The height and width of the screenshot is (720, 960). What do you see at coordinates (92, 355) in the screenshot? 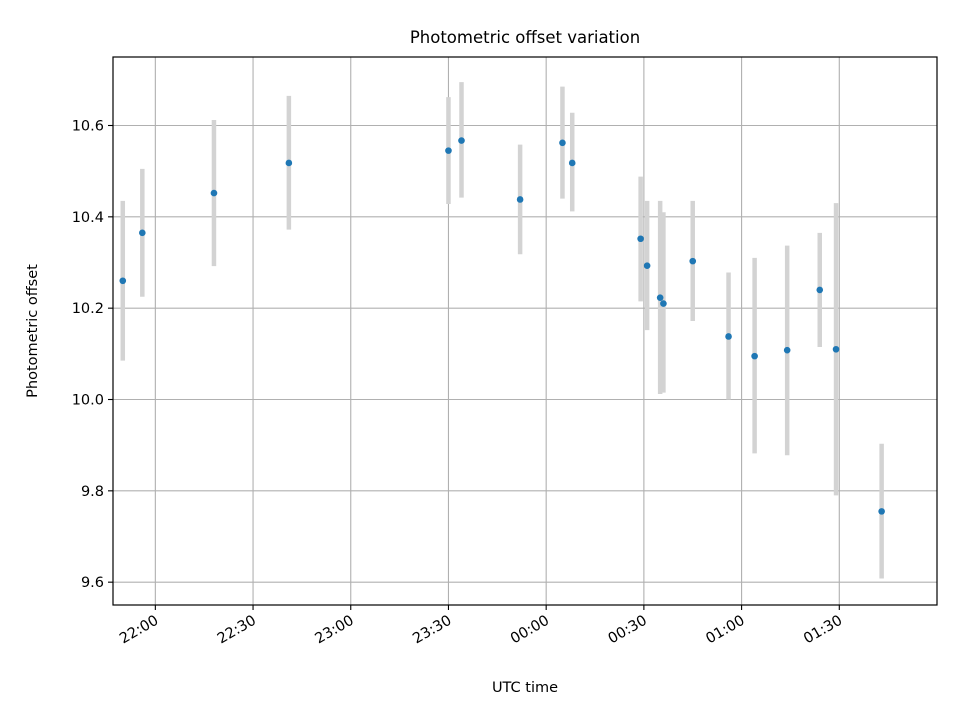
I see `y-axis: 9.6 9.8 10.0 10.2 10.4 10.6` at bounding box center [92, 355].